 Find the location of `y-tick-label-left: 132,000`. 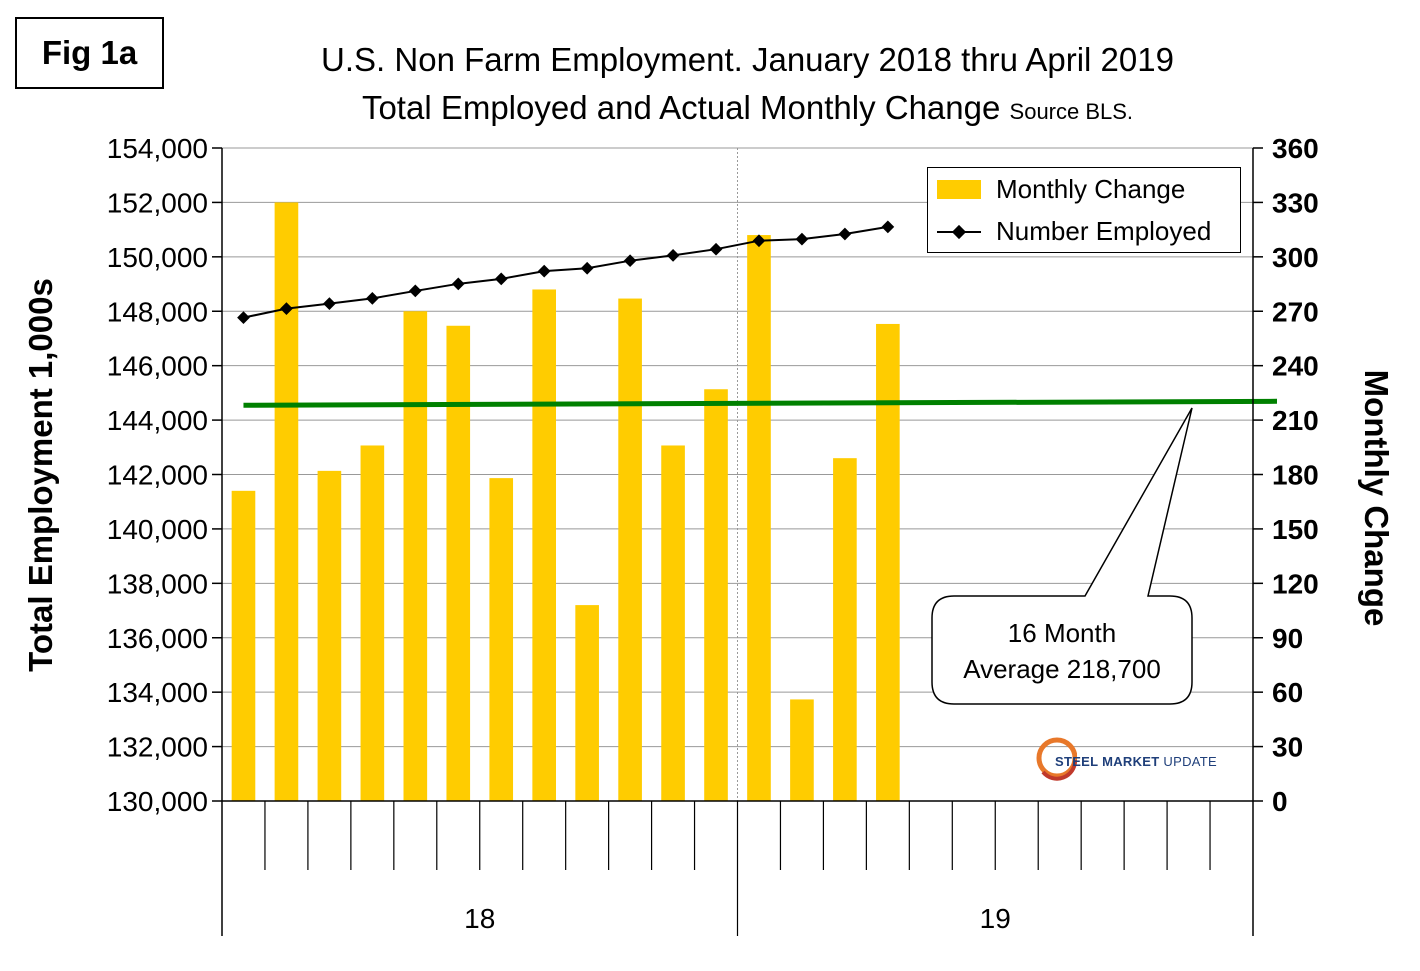

y-tick-label-left: 132,000 is located at coordinates (157, 747).